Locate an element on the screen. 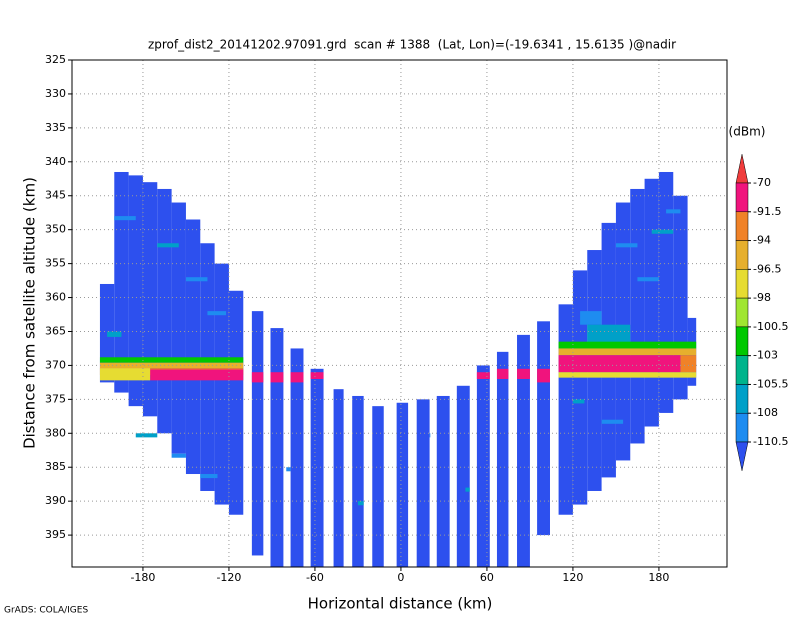  x-tick-label: 180 is located at coordinates (658, 577).